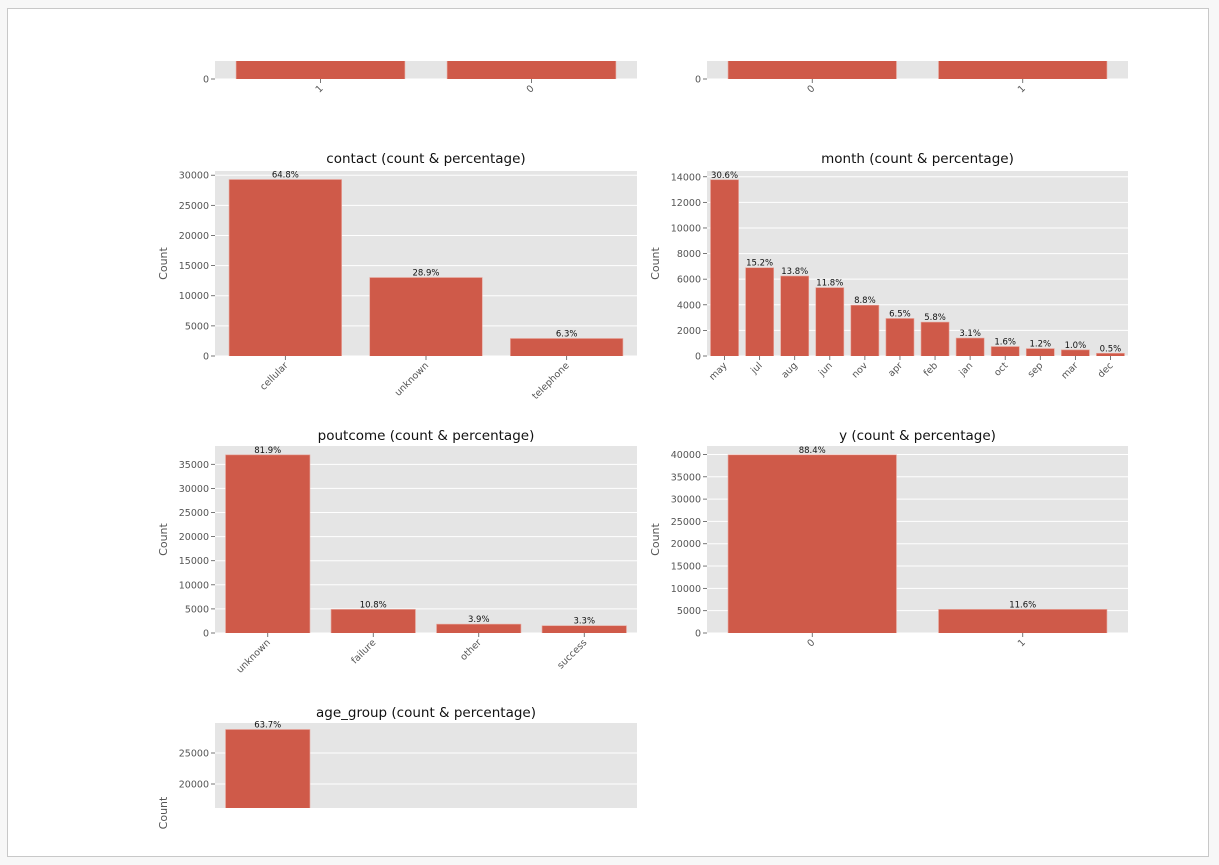 This screenshot has width=1219, height=865. I want to click on chart-top-right: 0 0 1, so click(911, 78).